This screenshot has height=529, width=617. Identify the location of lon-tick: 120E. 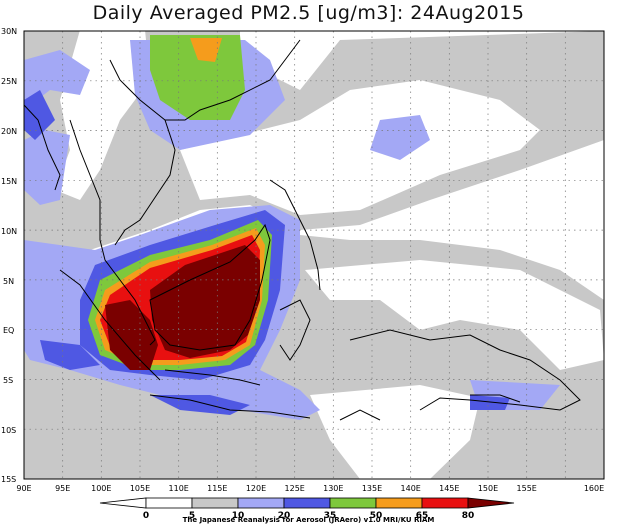
(256, 488).